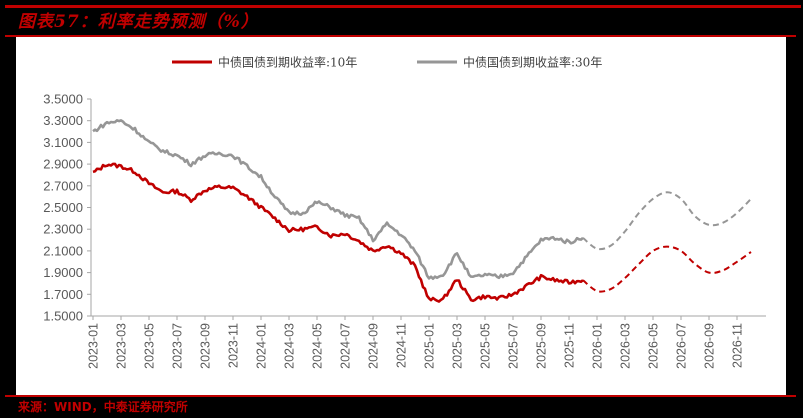 The image size is (803, 418). Describe the element at coordinates (262, 346) in the screenshot. I see `x-tick-label: 2024-01` at that location.